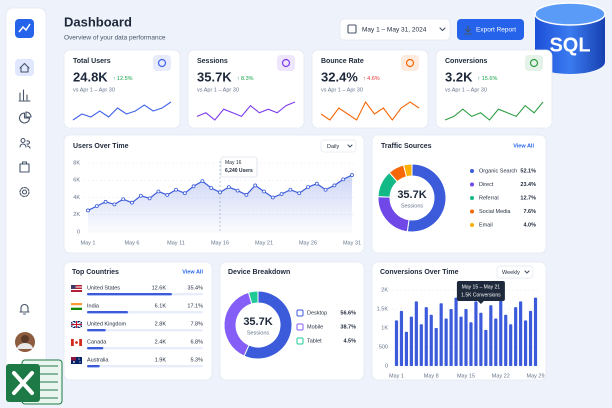  I want to click on kpi-value: 24.8K, so click(90, 76).